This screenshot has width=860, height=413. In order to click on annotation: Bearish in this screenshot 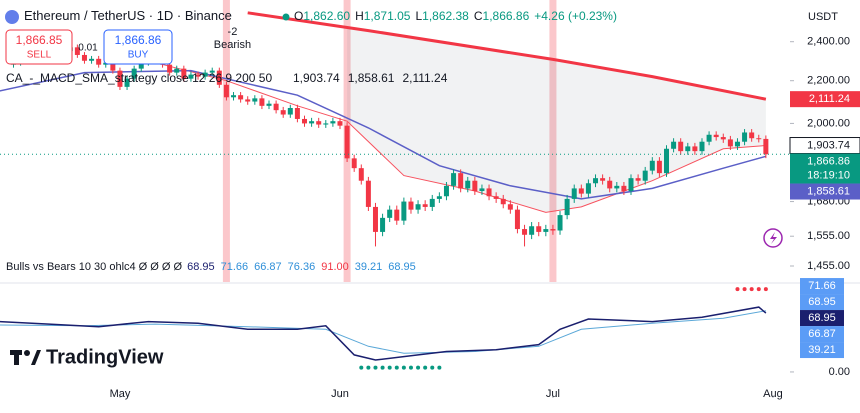, I will do `click(232, 45)`.